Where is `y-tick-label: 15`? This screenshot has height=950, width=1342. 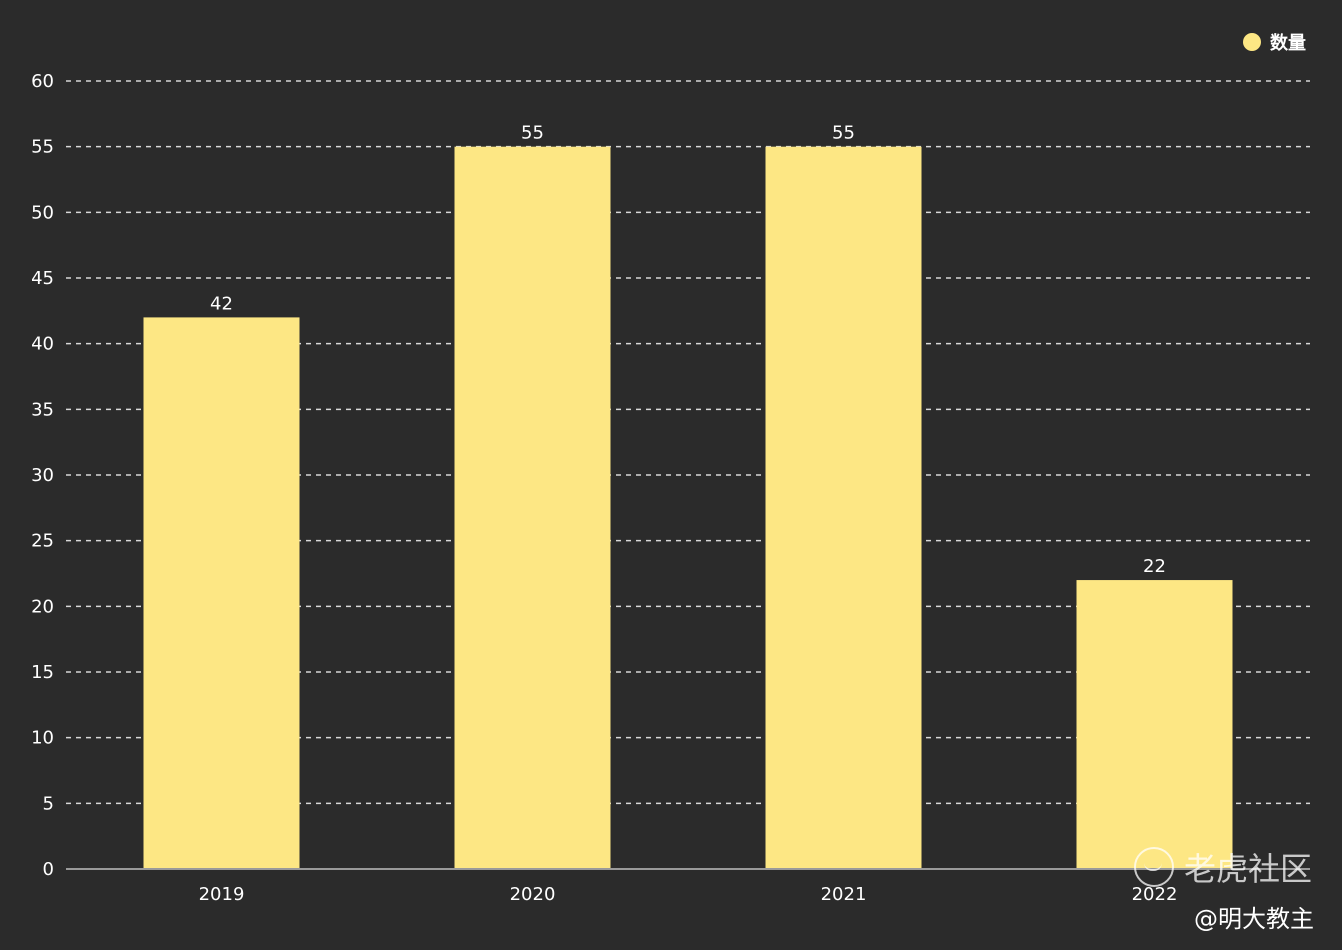 y-tick-label: 15 is located at coordinates (42, 672).